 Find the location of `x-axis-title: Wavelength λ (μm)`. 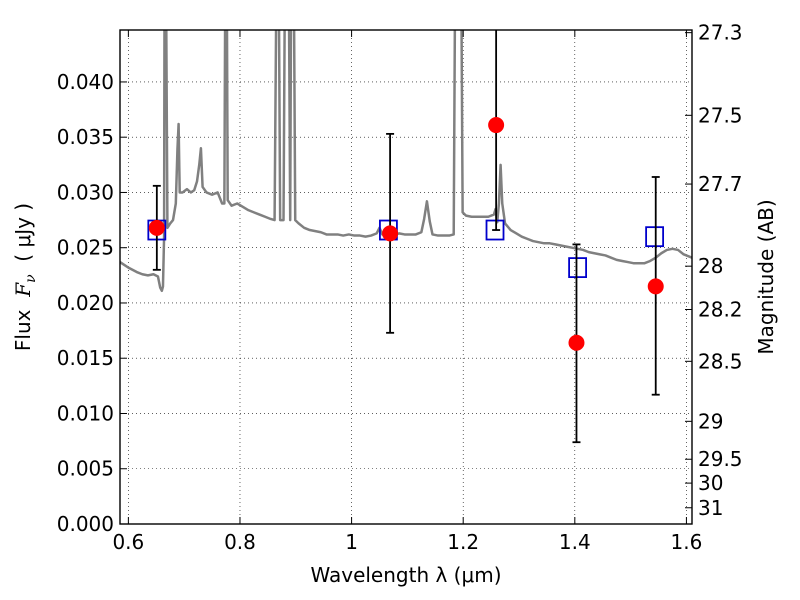

x-axis-title: Wavelength λ (μm) is located at coordinates (405, 575).